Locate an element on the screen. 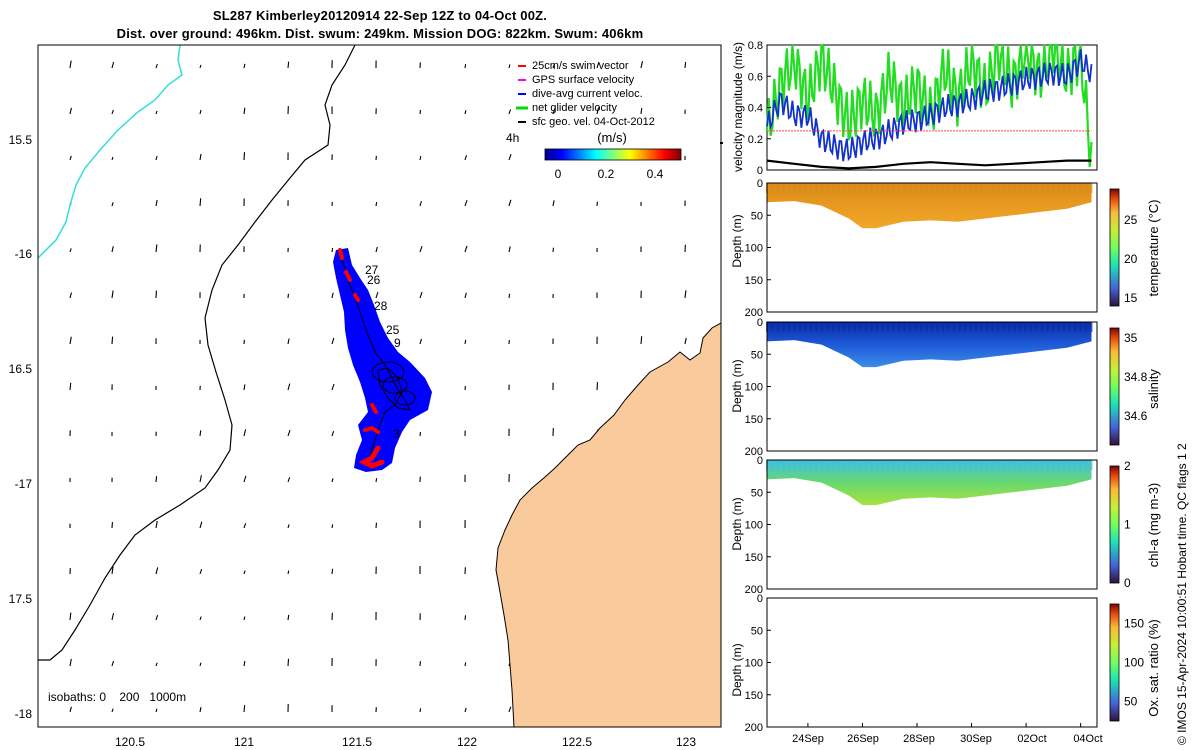 The image size is (1200, 750). colorbar-tick-label: 100 is located at coordinates (1134, 663).